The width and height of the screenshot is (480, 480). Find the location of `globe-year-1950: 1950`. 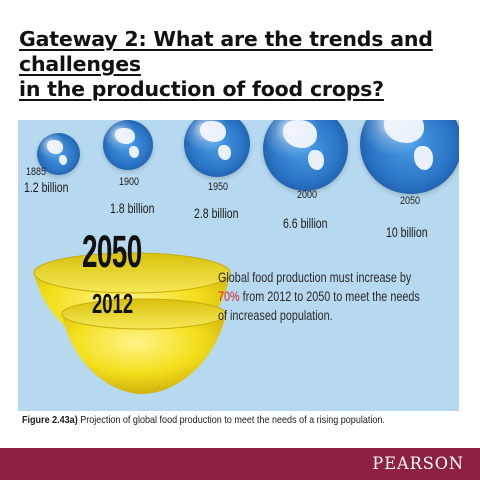

globe-year-1950: 1950 is located at coordinates (218, 187).